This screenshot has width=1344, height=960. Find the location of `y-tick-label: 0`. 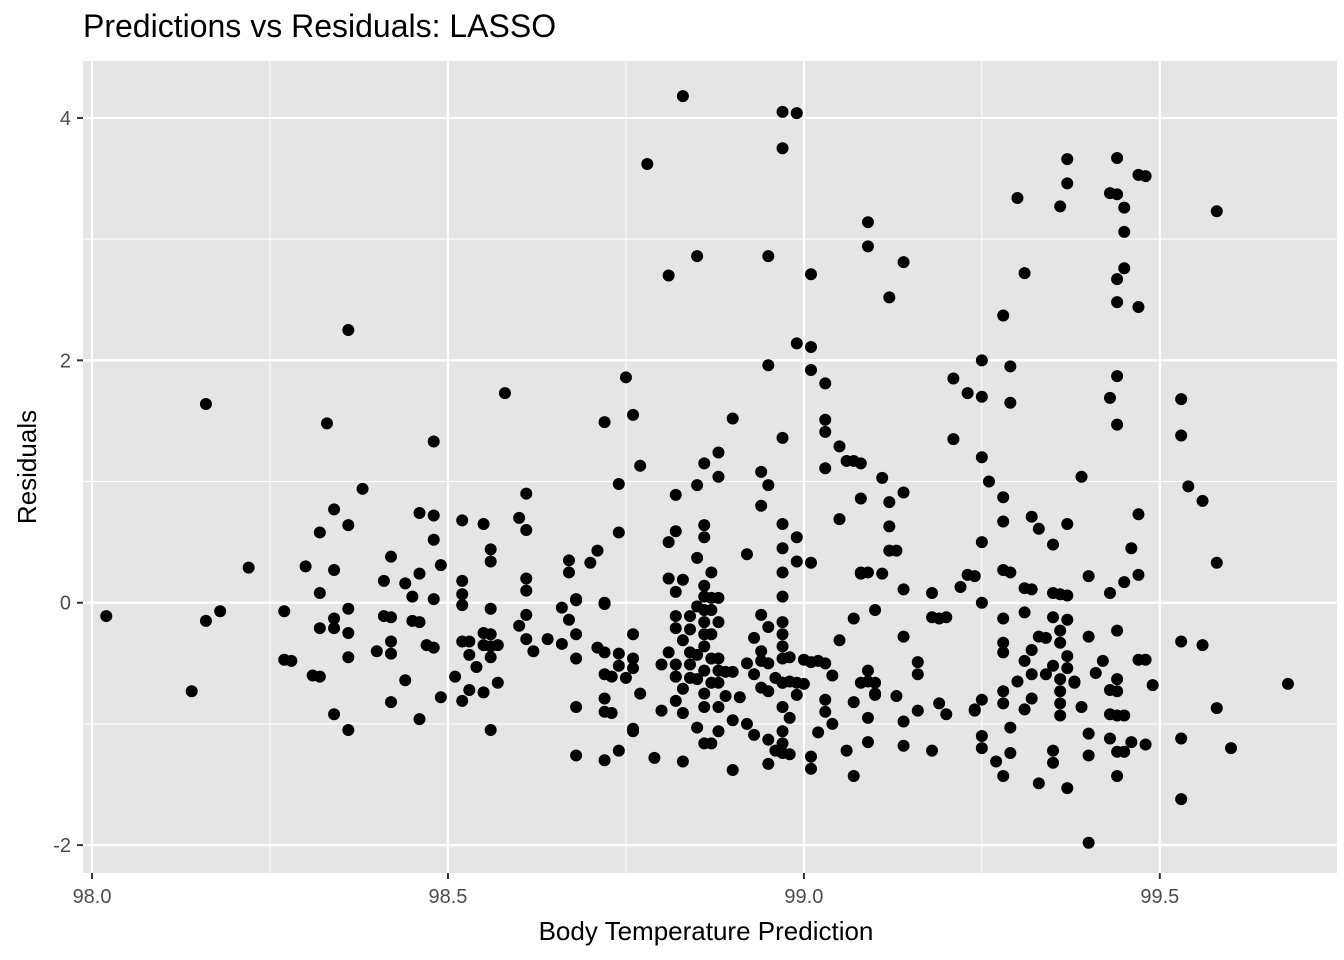

y-tick-label: 0 is located at coordinates (65, 604).